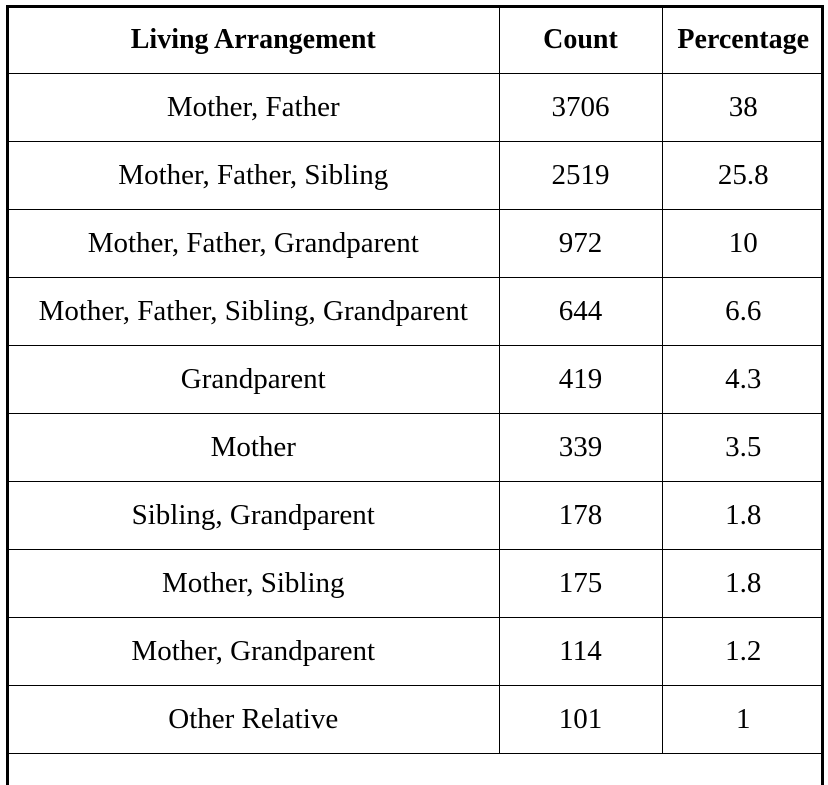 The height and width of the screenshot is (785, 828). I want to click on cell-living-arrangement: Other Relative, so click(254, 719).